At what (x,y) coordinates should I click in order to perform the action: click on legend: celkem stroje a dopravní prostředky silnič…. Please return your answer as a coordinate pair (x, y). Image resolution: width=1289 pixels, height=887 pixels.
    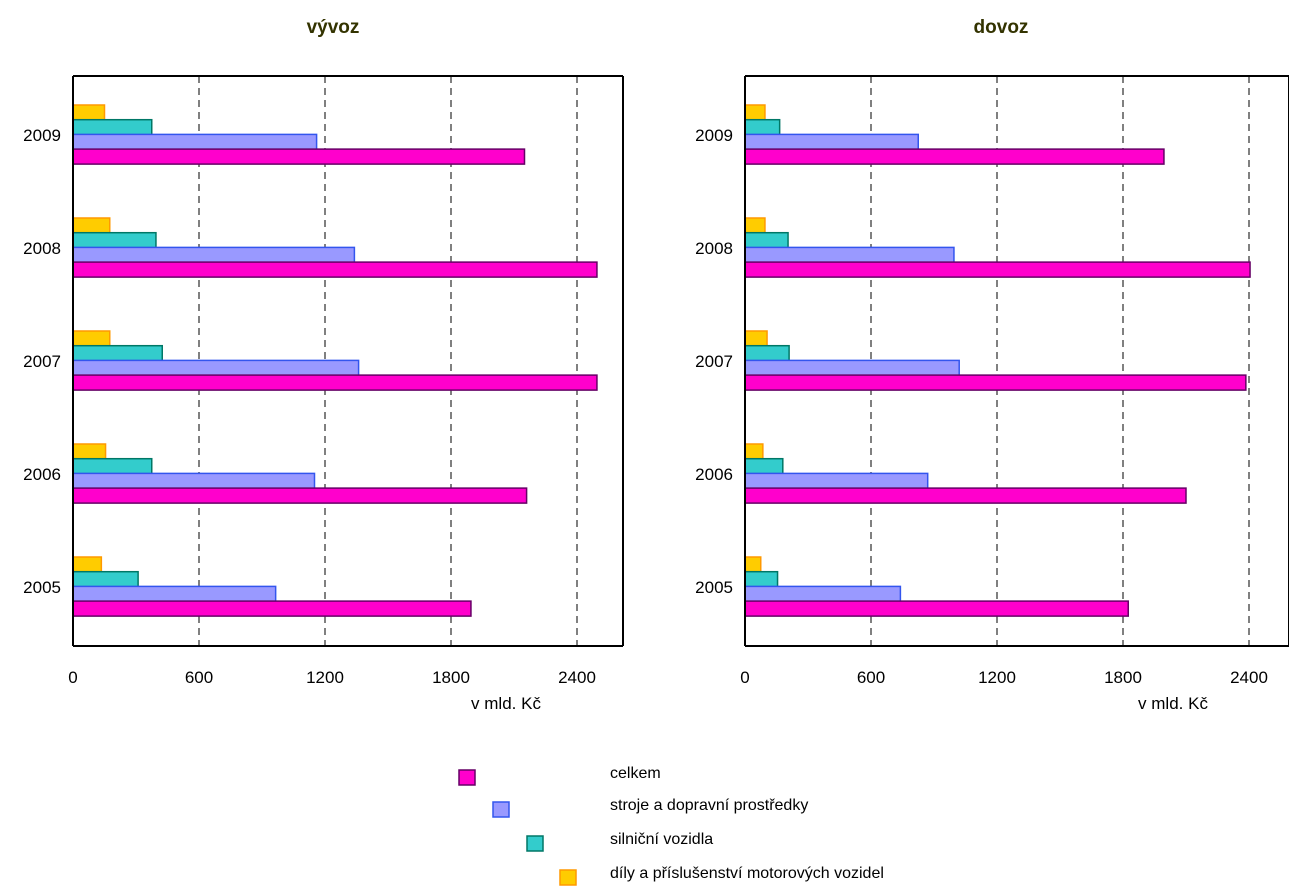
    Looking at the image, I should click on (671, 825).